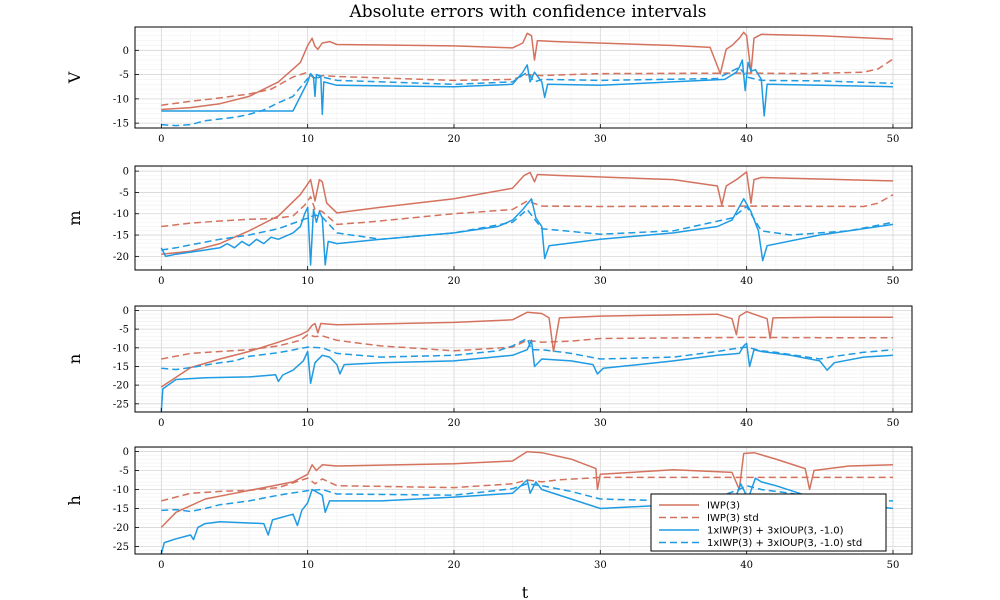 This screenshot has width=1000, height=600. What do you see at coordinates (775, 531) in the screenshot?
I see `legend-label: 1xIWP(3) + 3xIOUP(3, -1.0)` at bounding box center [775, 531].